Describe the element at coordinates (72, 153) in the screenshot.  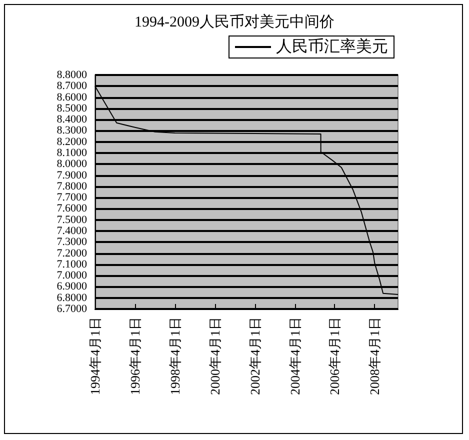
I see `y-tick-label: 8.1000` at that location.